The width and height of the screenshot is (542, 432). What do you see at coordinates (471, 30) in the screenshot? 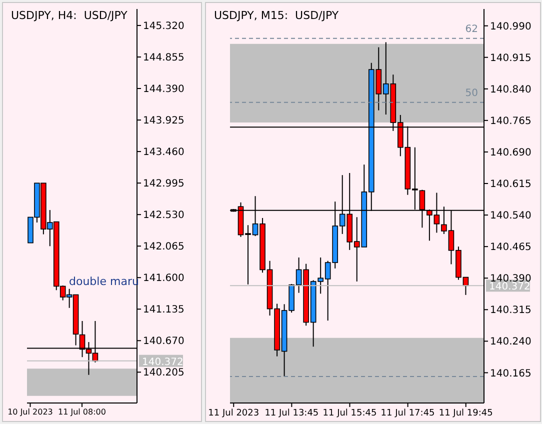
I see `annotation: 62` at bounding box center [471, 30].